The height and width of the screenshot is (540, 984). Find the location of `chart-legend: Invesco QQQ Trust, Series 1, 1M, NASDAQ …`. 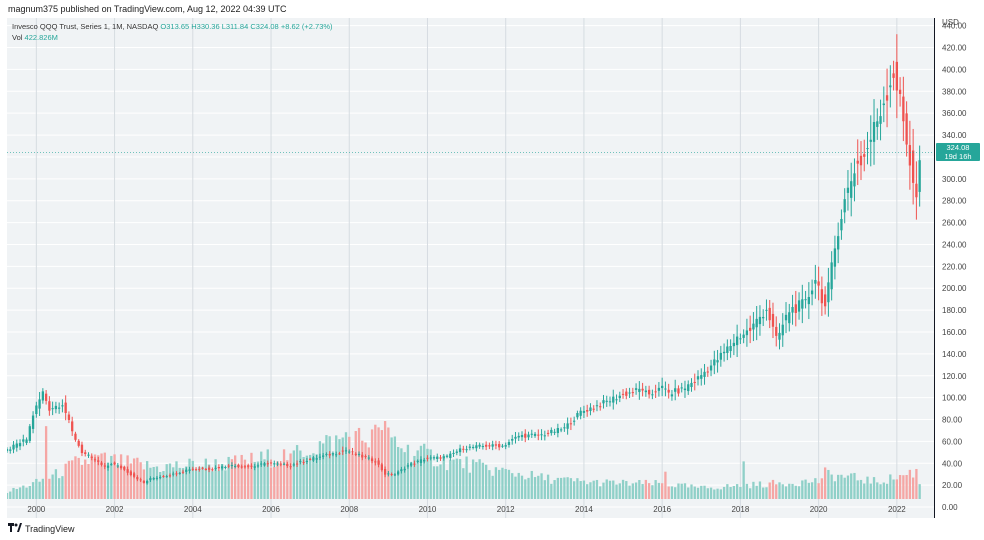

chart-legend: Invesco QQQ Trust, Series 1, 1M, NASDAQ … is located at coordinates (172, 32).